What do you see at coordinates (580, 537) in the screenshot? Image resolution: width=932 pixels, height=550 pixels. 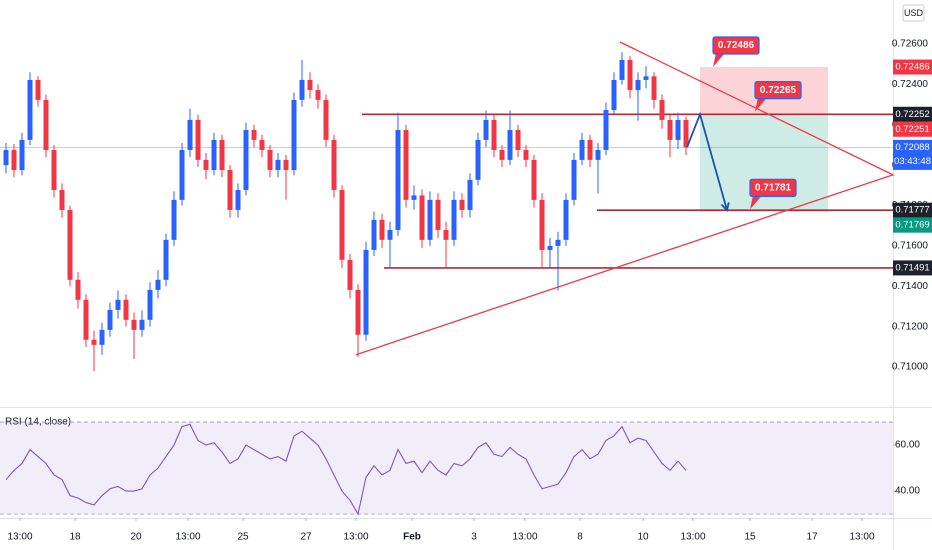 I see `x-tick-label: 8` at bounding box center [580, 537].